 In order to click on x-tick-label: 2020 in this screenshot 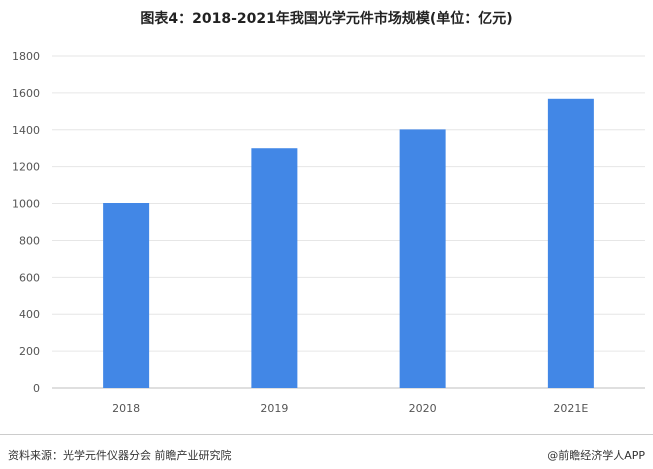, I will do `click(423, 408)`.